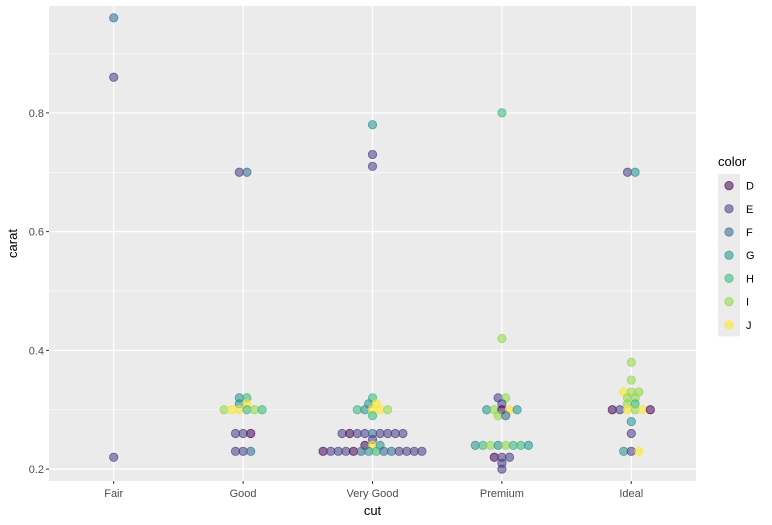 This screenshot has height=525, width=772. What do you see at coordinates (631, 494) in the screenshot?
I see `x-tick-label: Ideal` at bounding box center [631, 494].